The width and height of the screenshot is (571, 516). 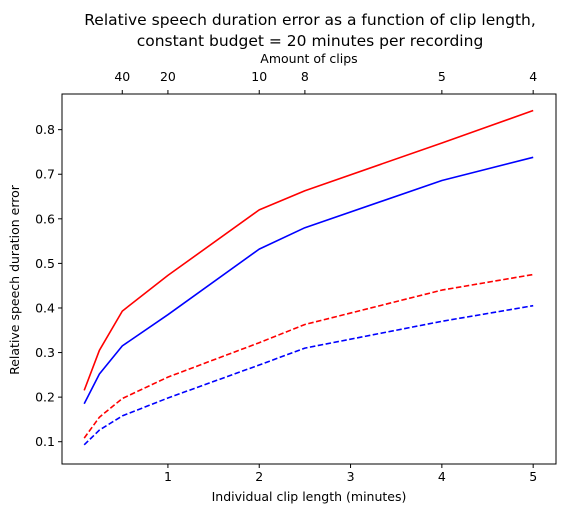 I want to click on y-tick-label: 0.3, so click(x=45, y=352).